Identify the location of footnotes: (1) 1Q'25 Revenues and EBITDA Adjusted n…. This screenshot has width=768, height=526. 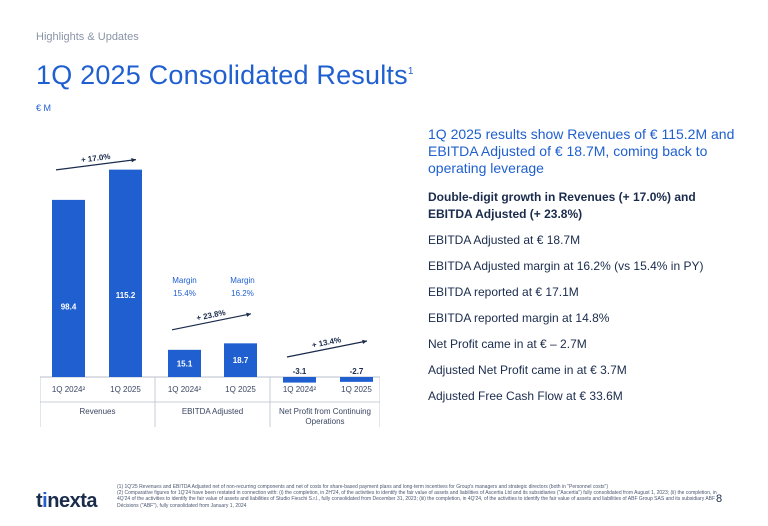
(417, 496).